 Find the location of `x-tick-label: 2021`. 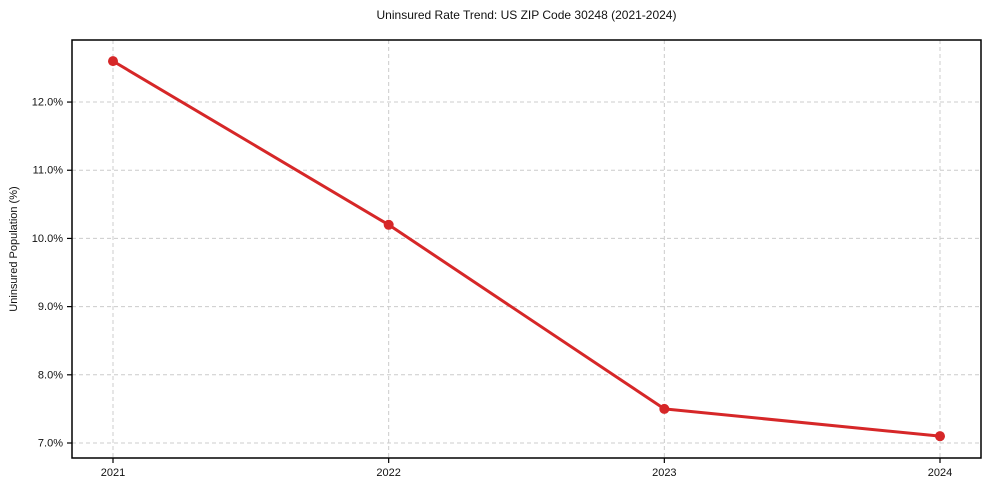

x-tick-label: 2021 is located at coordinates (113, 473).